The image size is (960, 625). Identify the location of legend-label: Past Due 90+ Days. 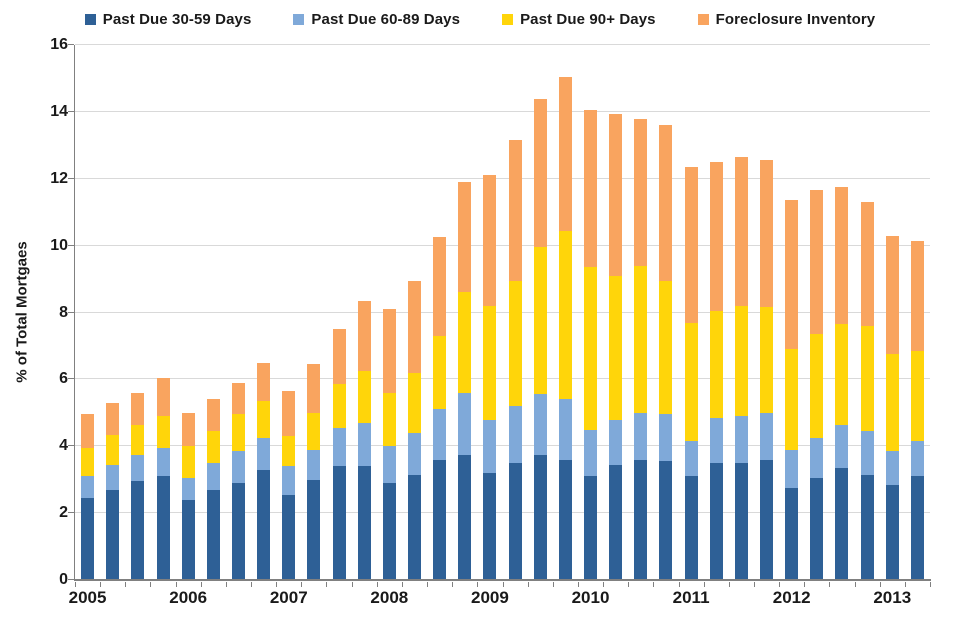
(588, 19).